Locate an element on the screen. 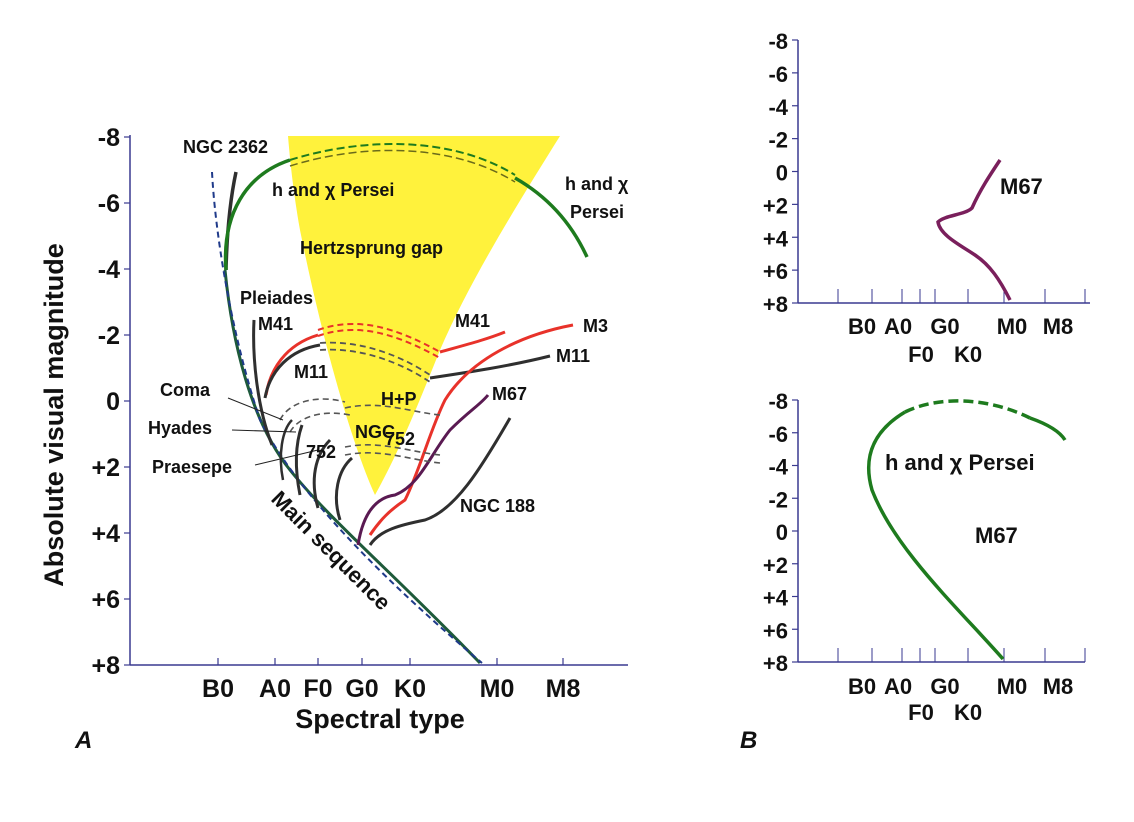 The width and height of the screenshot is (1134, 822). leader-praesepe is located at coordinates (286, 457).